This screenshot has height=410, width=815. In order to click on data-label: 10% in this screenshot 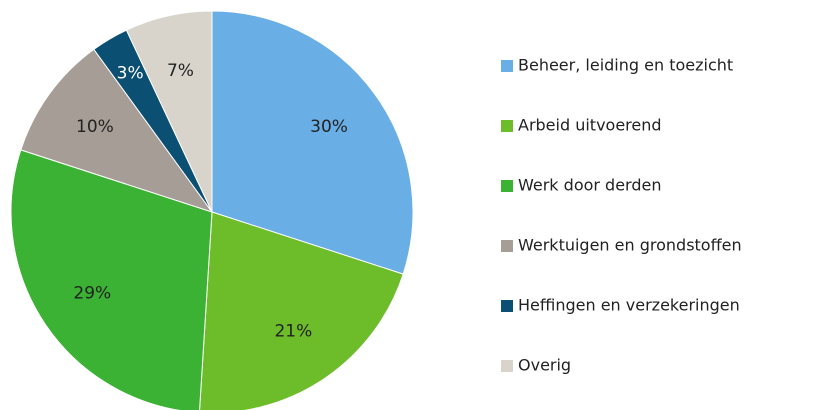, I will do `click(95, 127)`.